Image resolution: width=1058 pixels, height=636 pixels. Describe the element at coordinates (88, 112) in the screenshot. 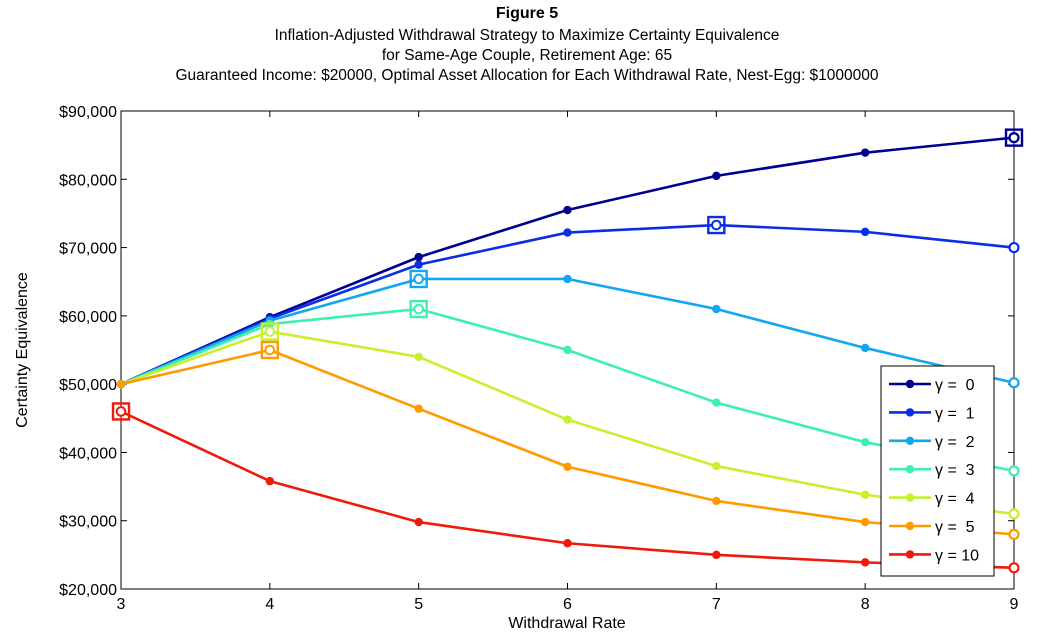

I see `y-tick-label: $90,000` at that location.